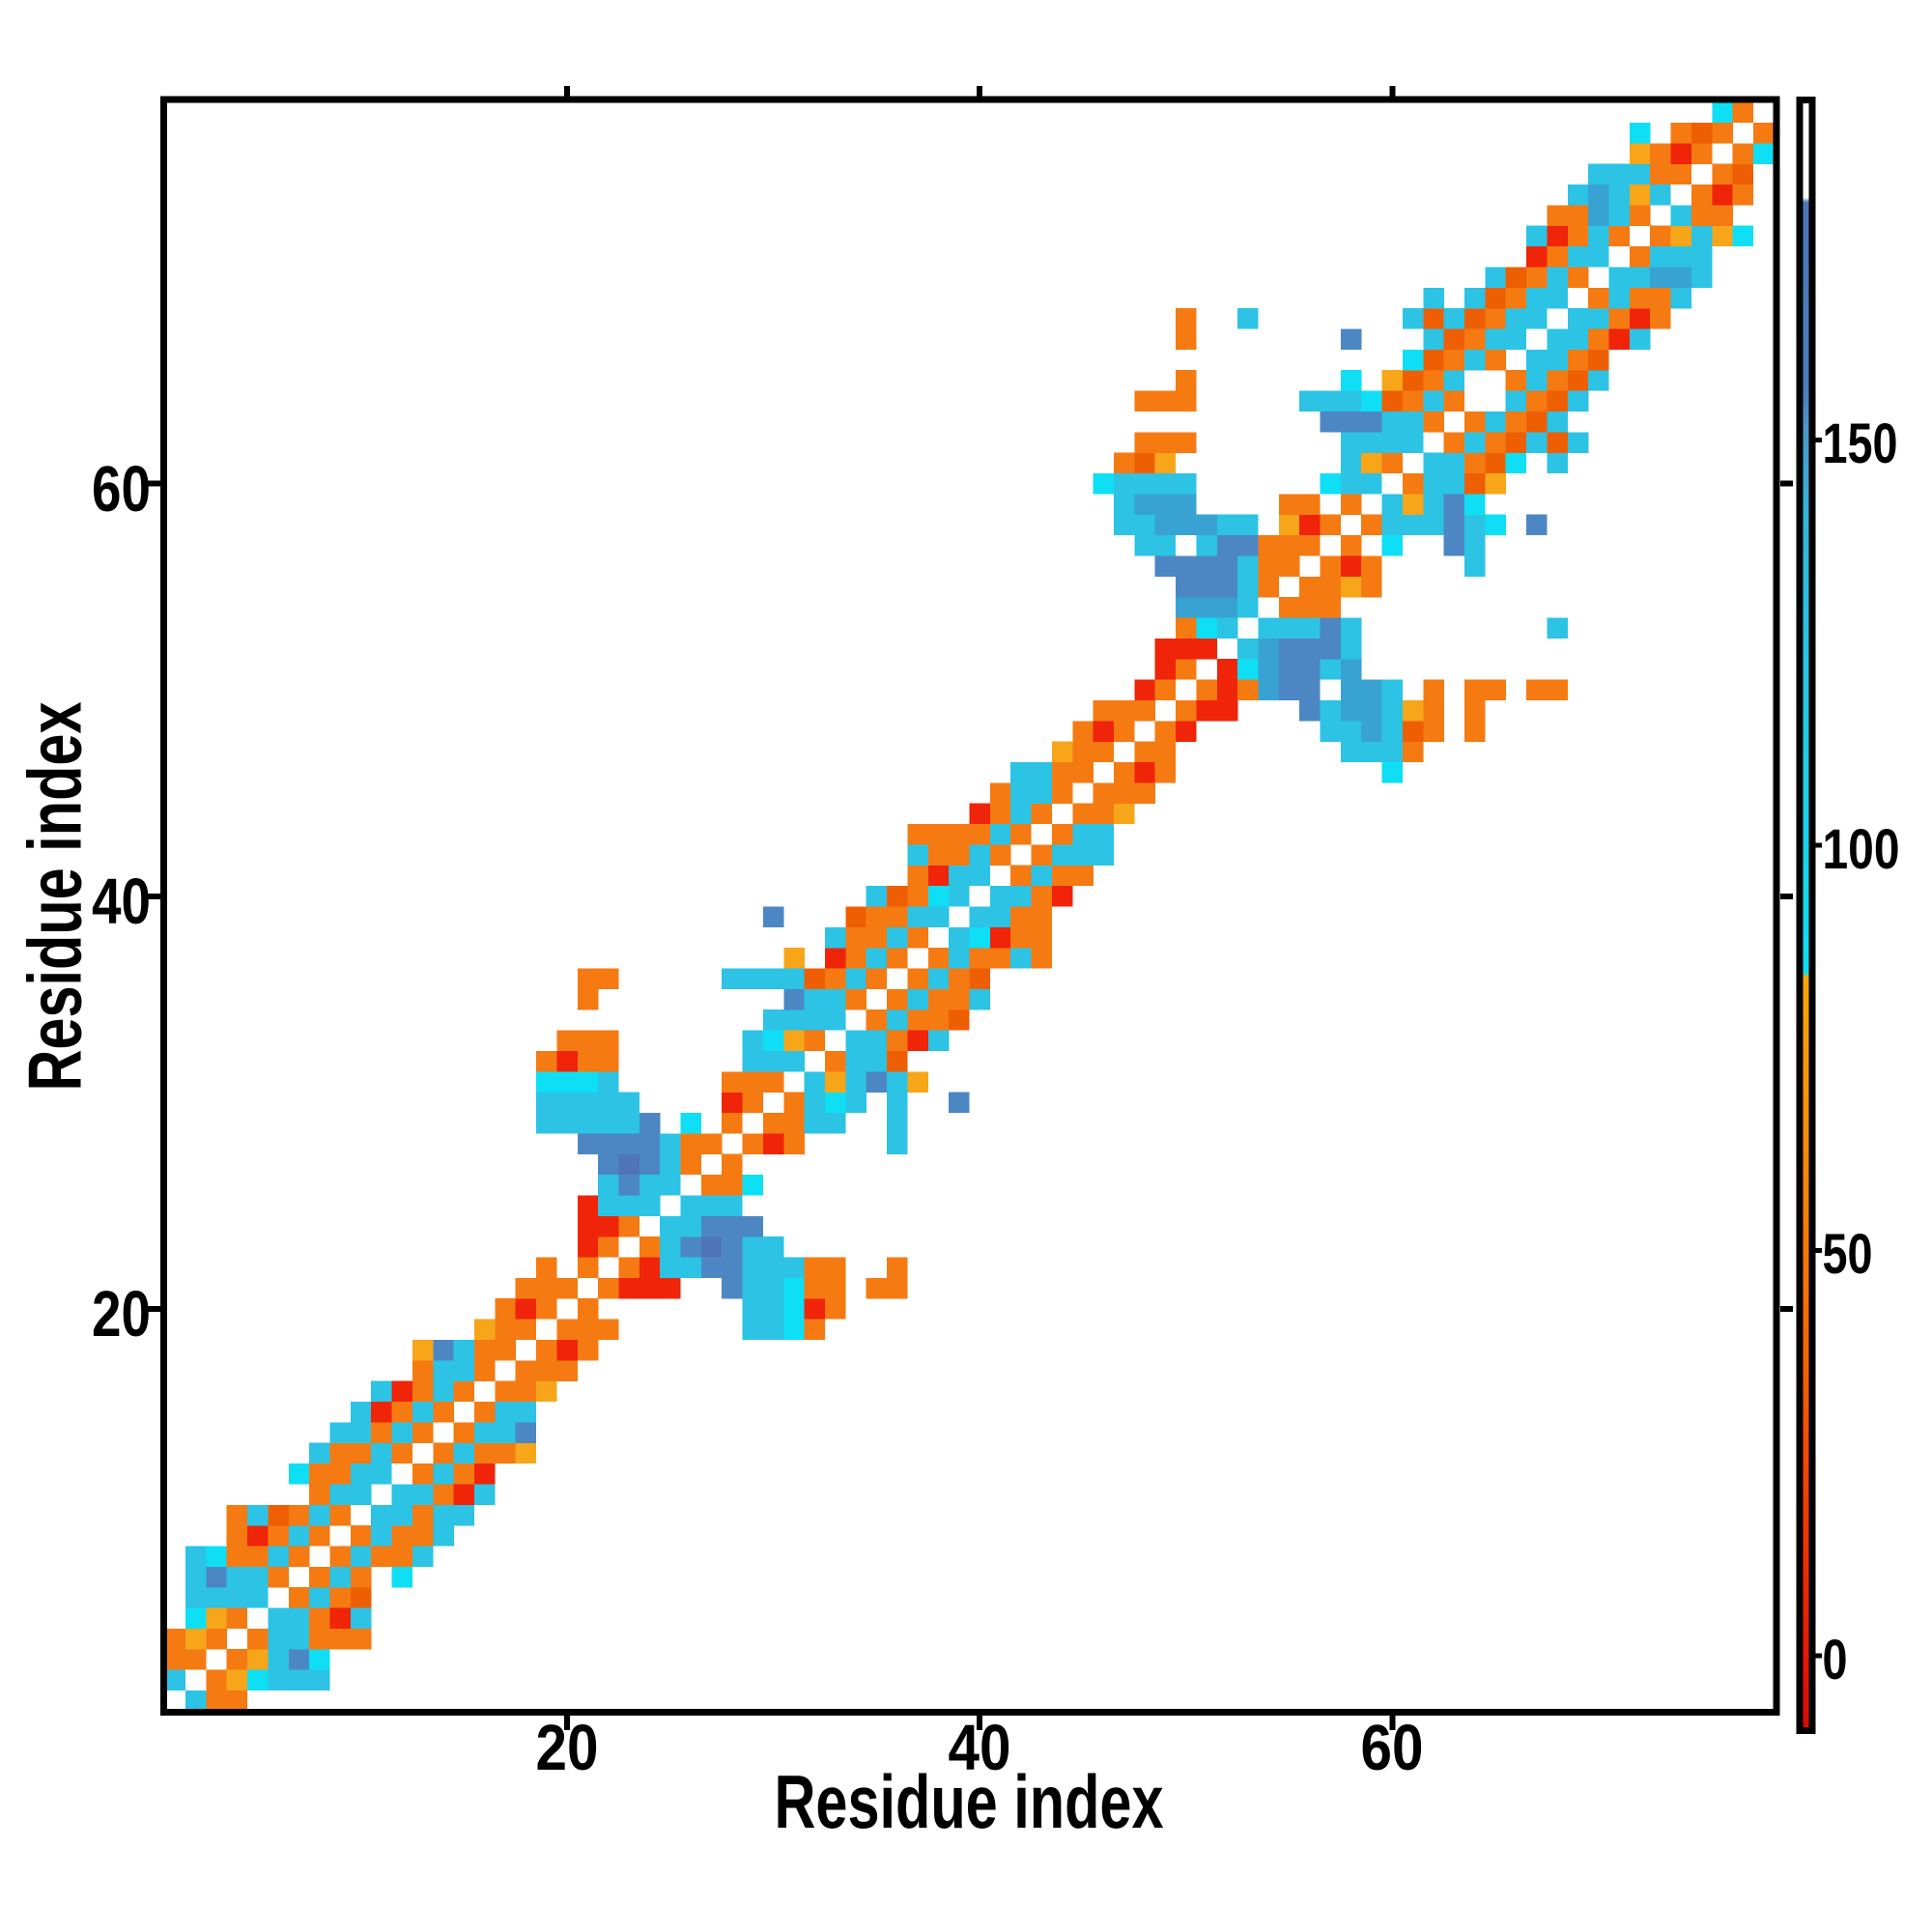 This screenshot has width=1932, height=1932. I want to click on svg-text: 50, so click(1848, 1254).